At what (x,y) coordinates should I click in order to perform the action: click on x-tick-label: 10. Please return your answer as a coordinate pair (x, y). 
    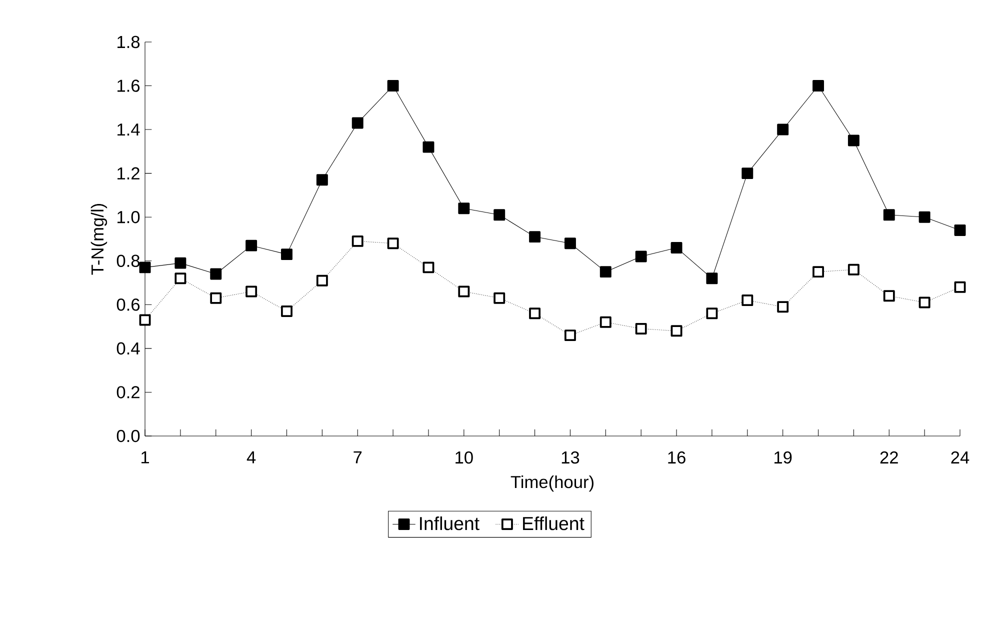
    Looking at the image, I should click on (464, 457).